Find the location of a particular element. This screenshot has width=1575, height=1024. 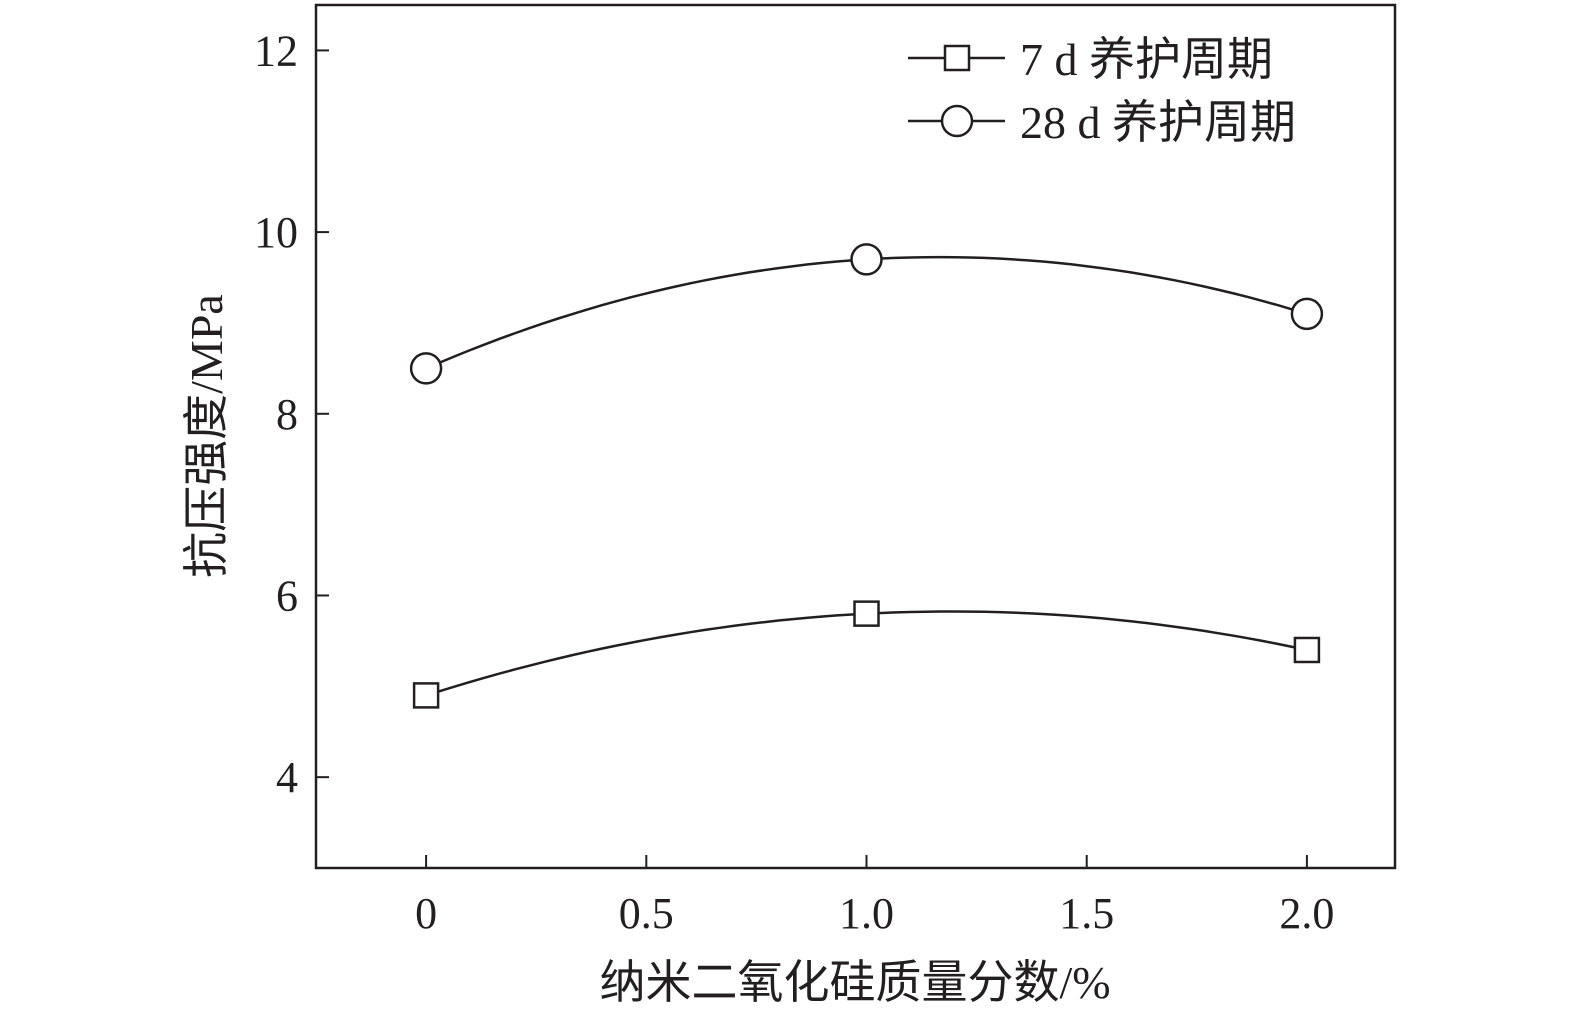

y-tick-label: 12 is located at coordinates (276, 50).